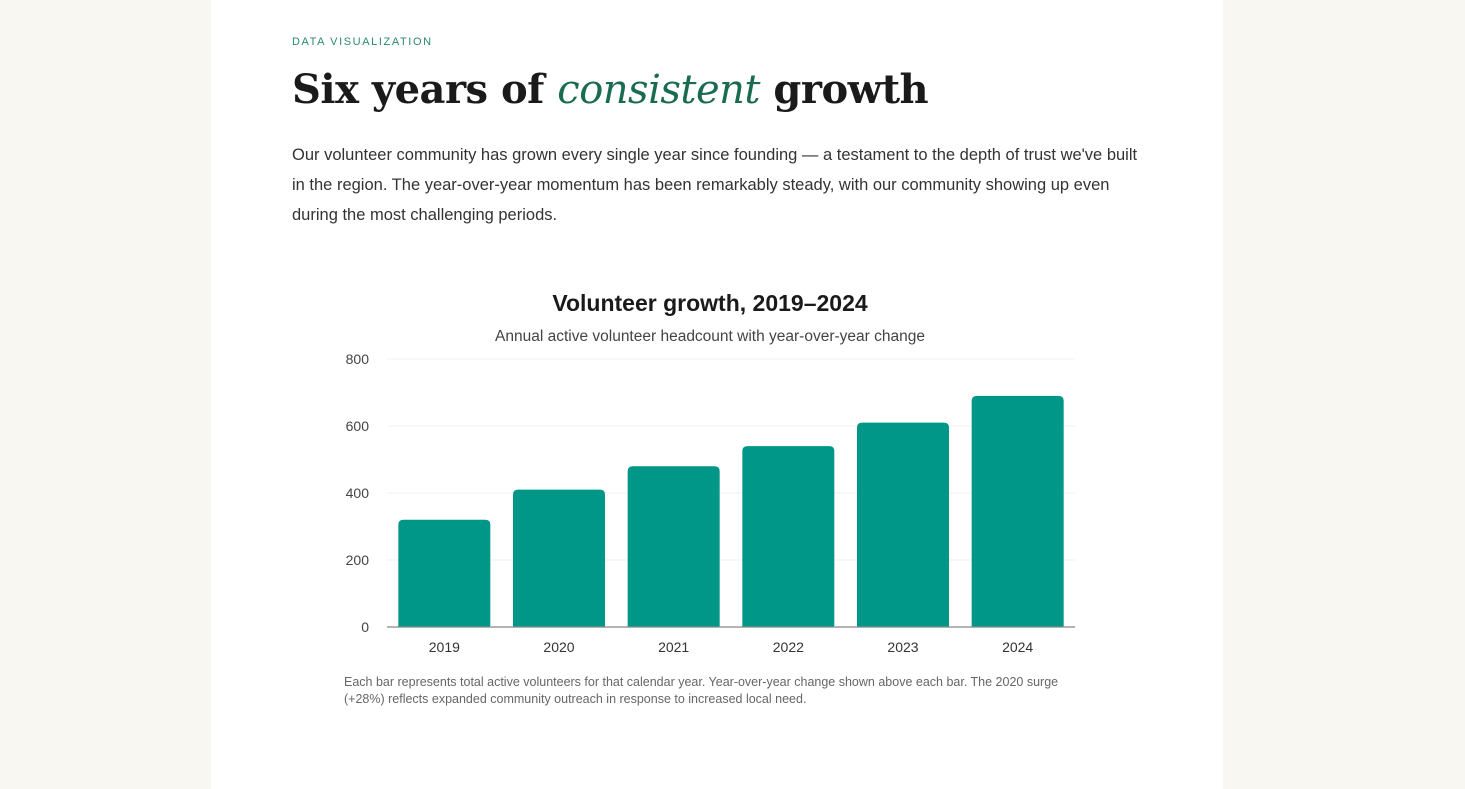 The image size is (1465, 789). What do you see at coordinates (710, 303) in the screenshot?
I see `chart-title: Volunteer growth, 2019–2024` at bounding box center [710, 303].